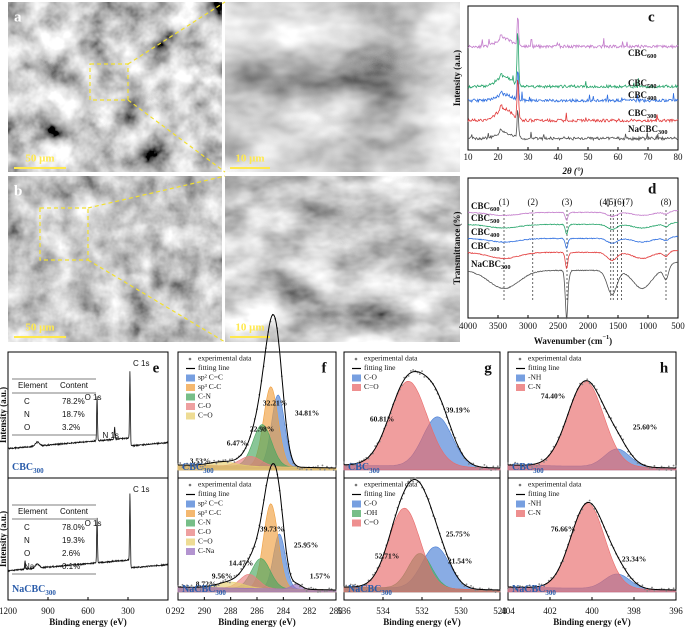  Describe the element at coordinates (642, 96) in the screenshot. I see `trace-label: CBC400` at that location.